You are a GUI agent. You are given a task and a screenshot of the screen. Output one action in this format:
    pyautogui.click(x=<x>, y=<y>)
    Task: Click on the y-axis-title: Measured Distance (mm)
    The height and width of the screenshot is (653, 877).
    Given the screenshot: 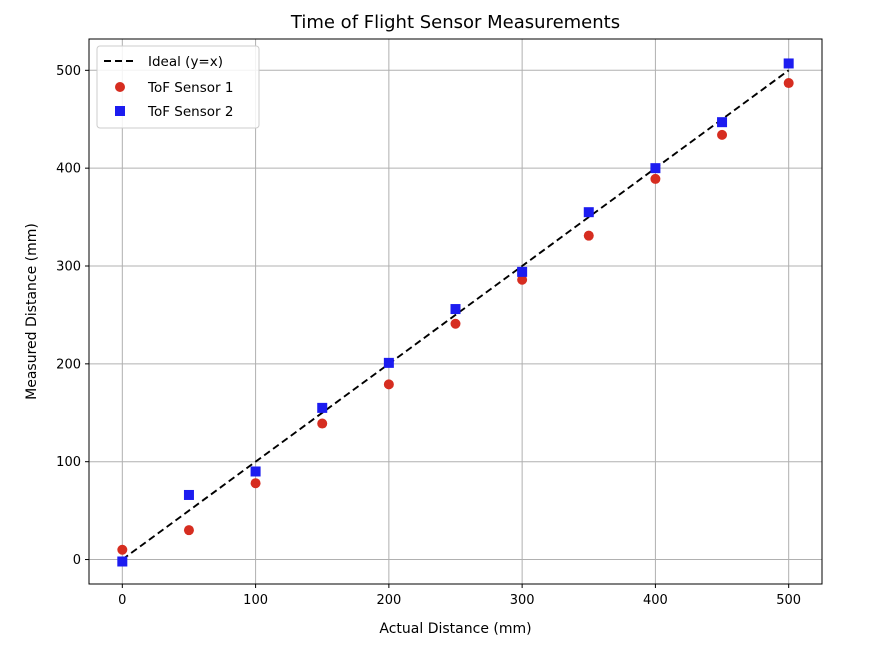 What is the action you would take?
    pyautogui.click(x=32, y=311)
    